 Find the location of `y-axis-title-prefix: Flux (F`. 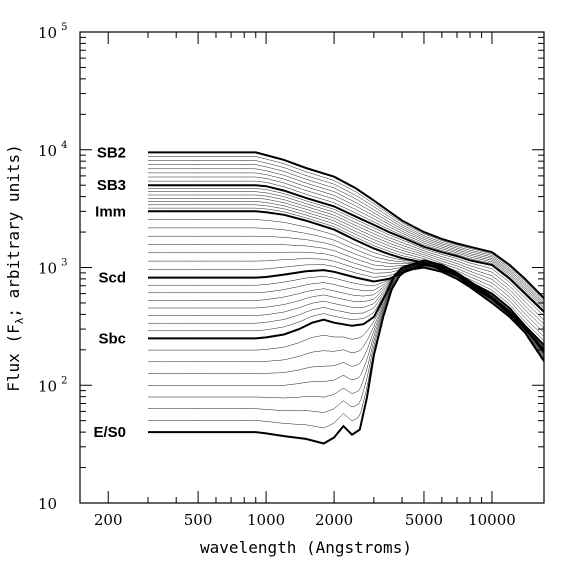

y-axis-title-prefix: Flux (F is located at coordinates (13, 357).